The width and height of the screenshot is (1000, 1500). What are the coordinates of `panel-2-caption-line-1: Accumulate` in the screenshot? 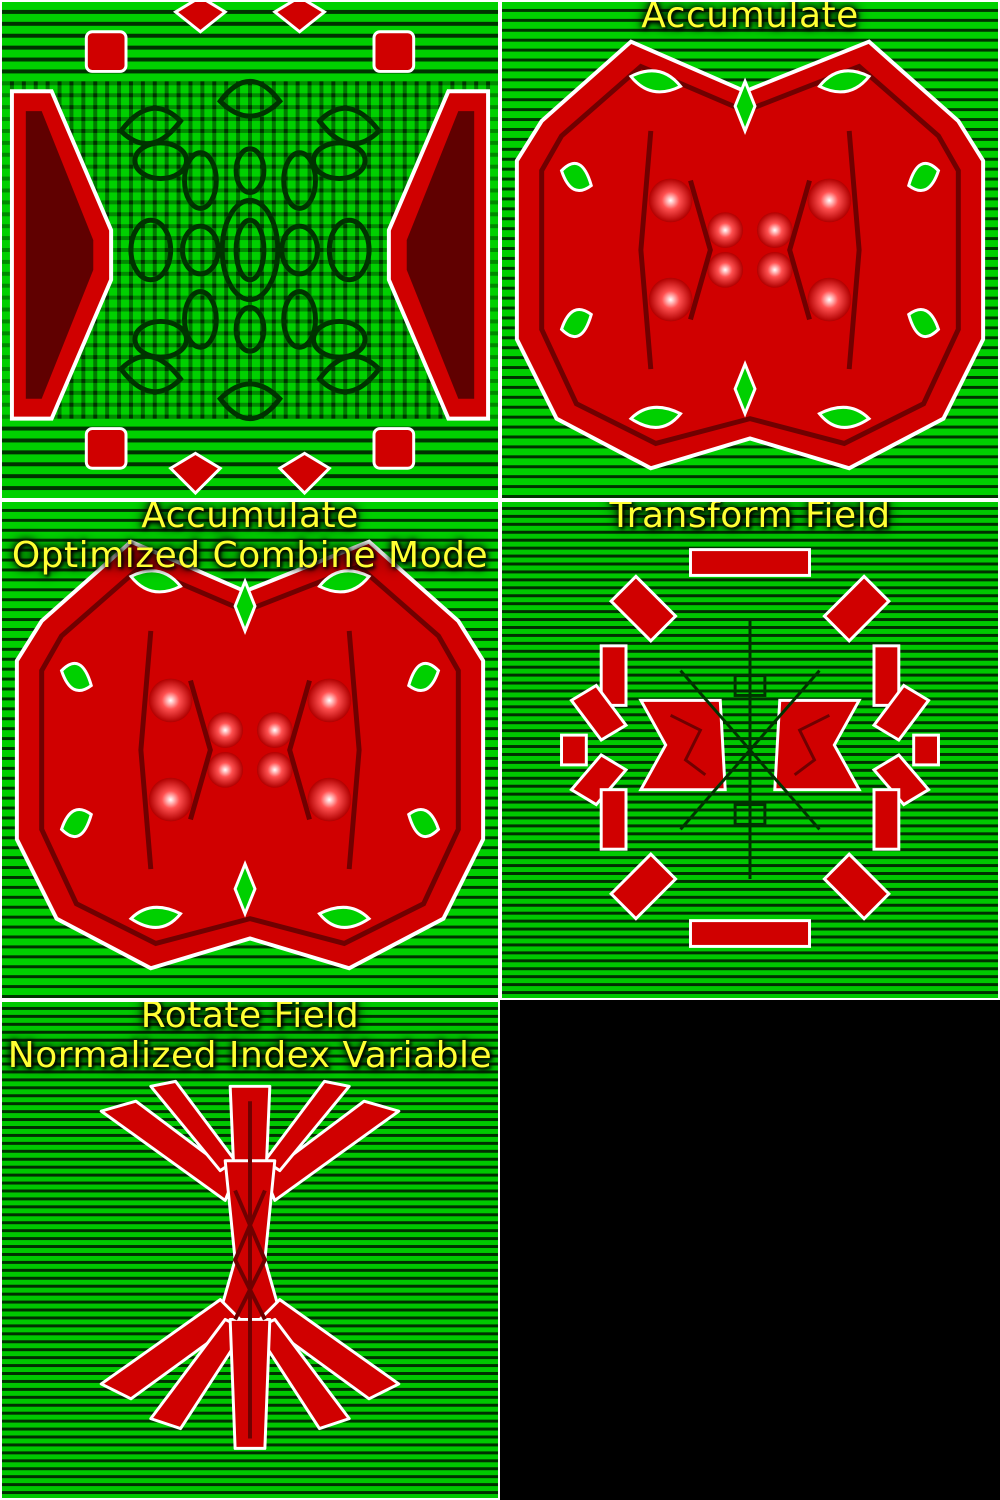 It's located at (750, 19).